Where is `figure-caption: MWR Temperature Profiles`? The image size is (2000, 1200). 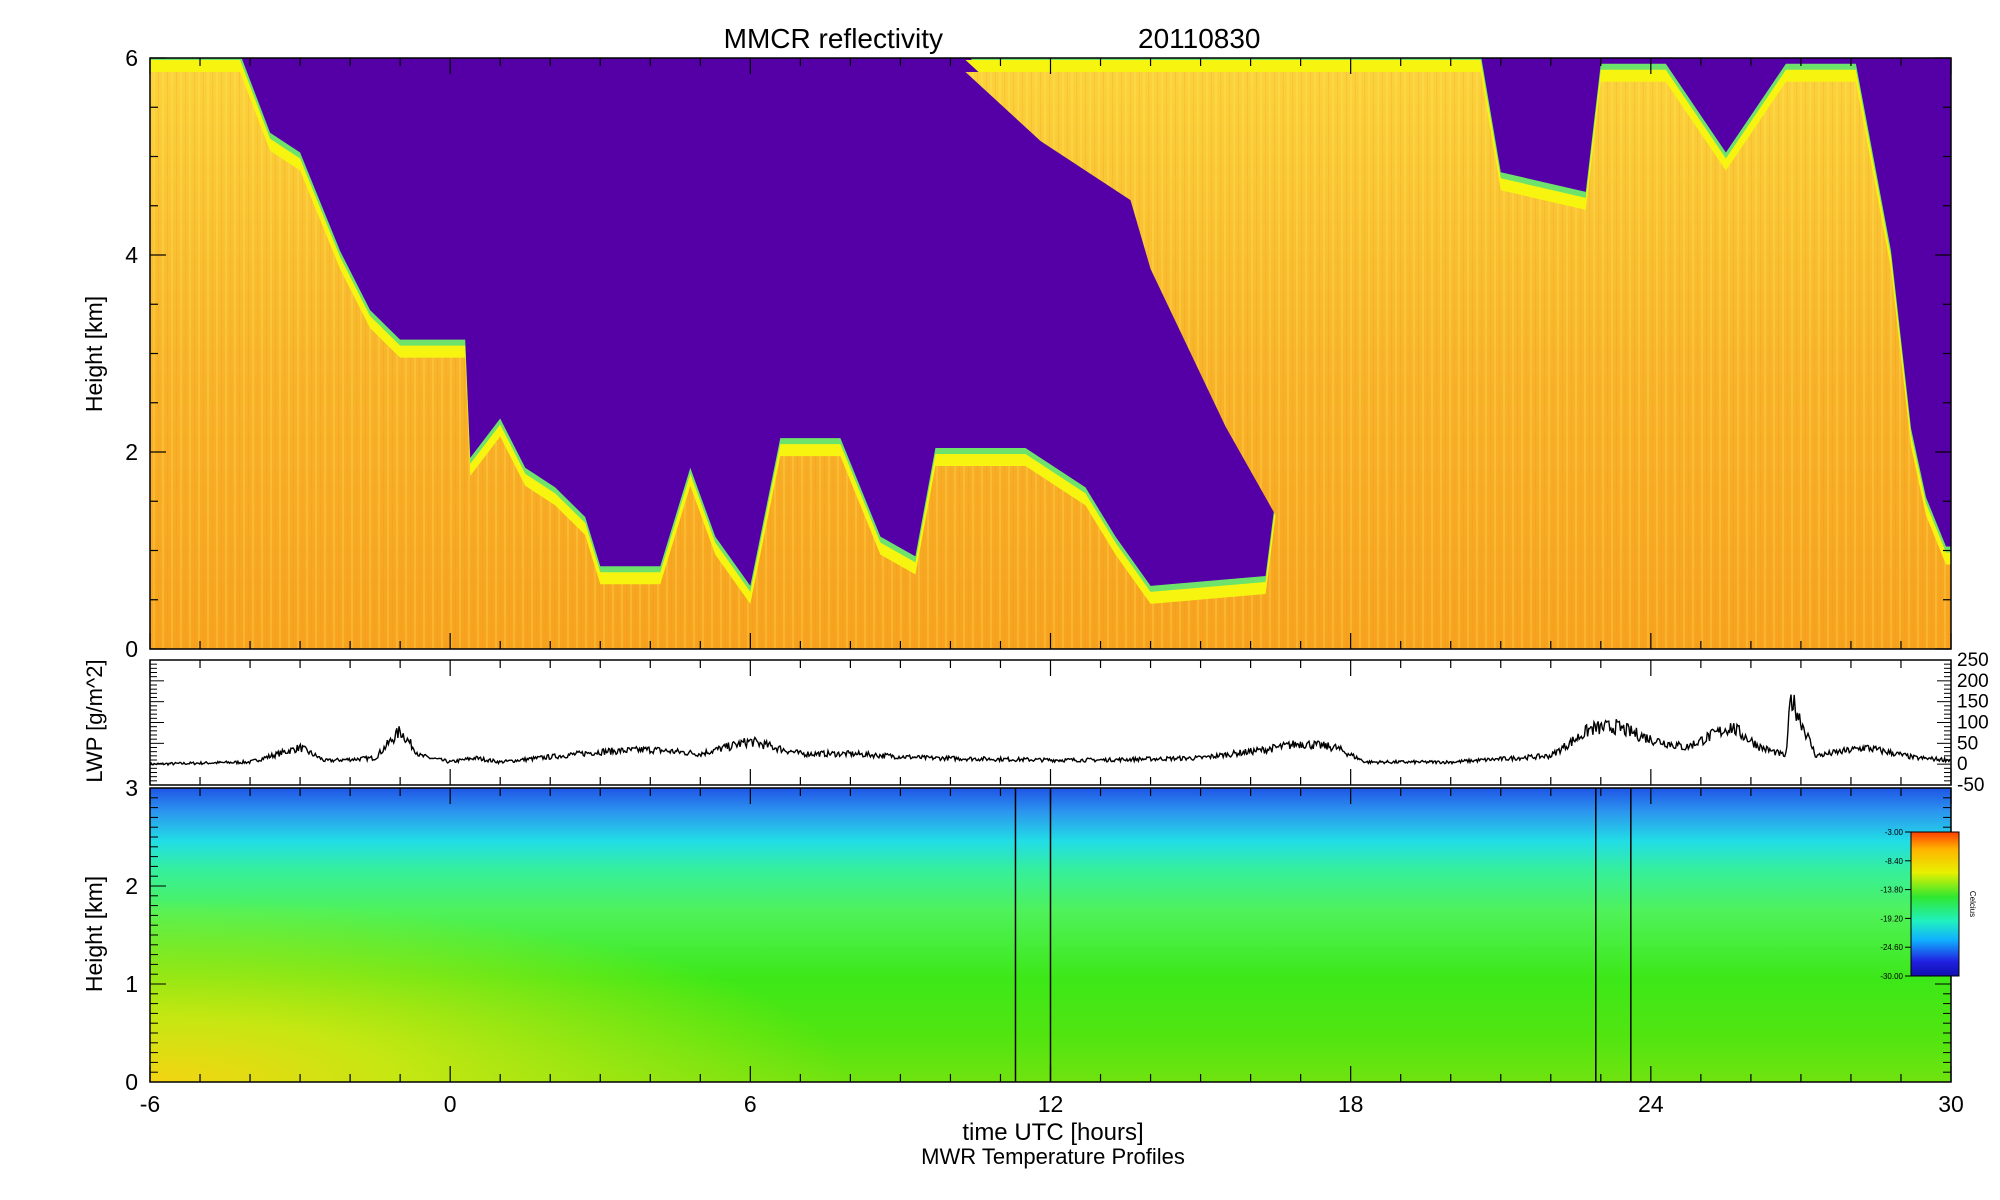 figure-caption: MWR Temperature Profiles is located at coordinates (1053, 1156).